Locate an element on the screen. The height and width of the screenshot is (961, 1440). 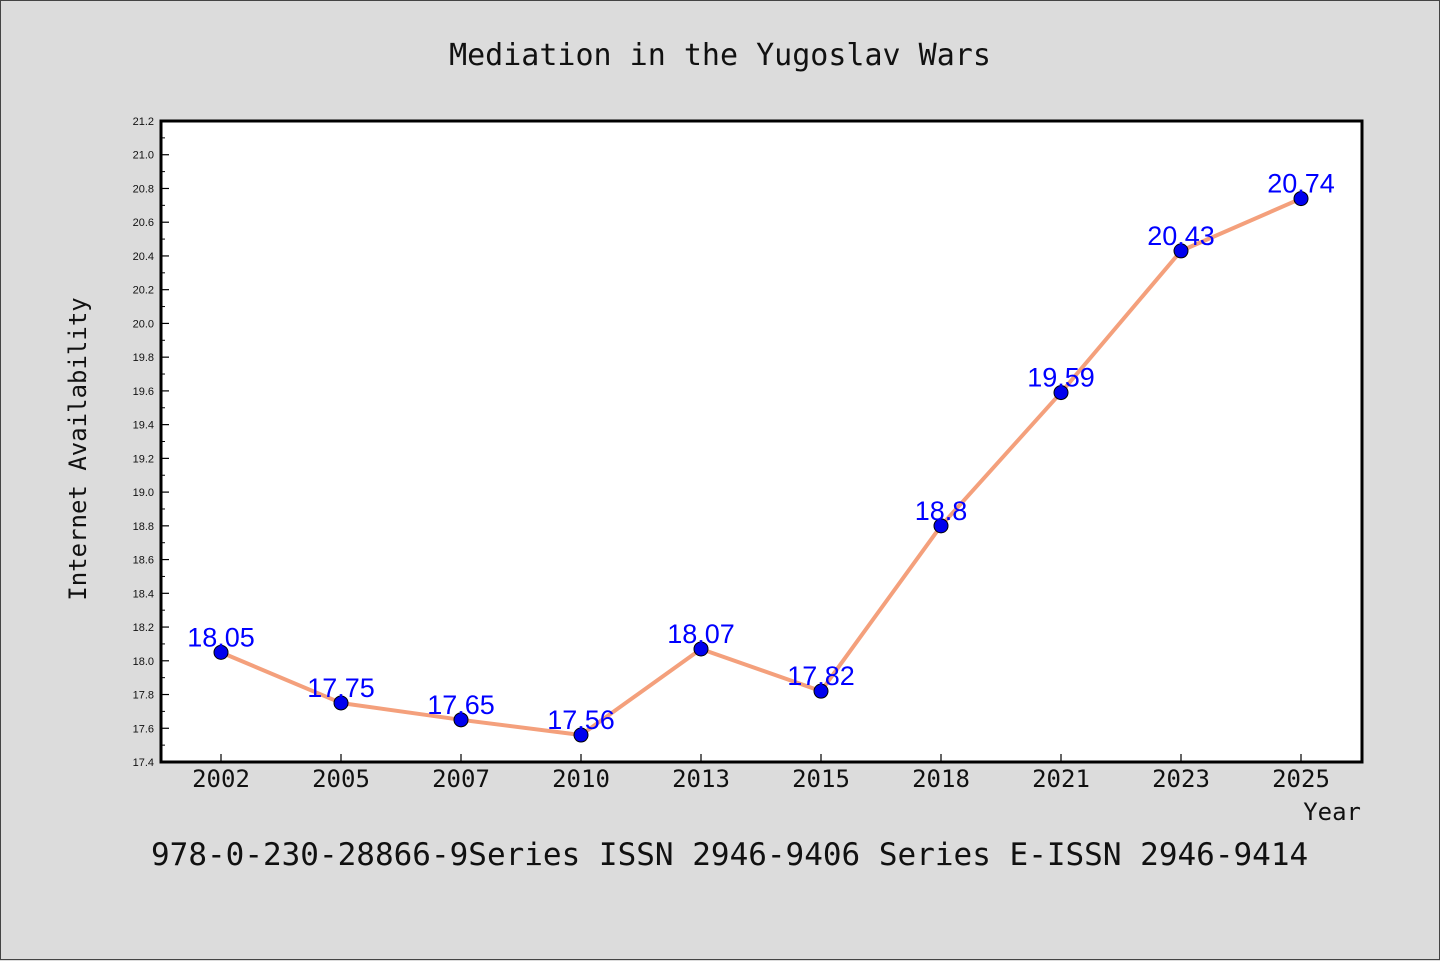
y-tick-label: 21.2 is located at coordinates (143, 122).